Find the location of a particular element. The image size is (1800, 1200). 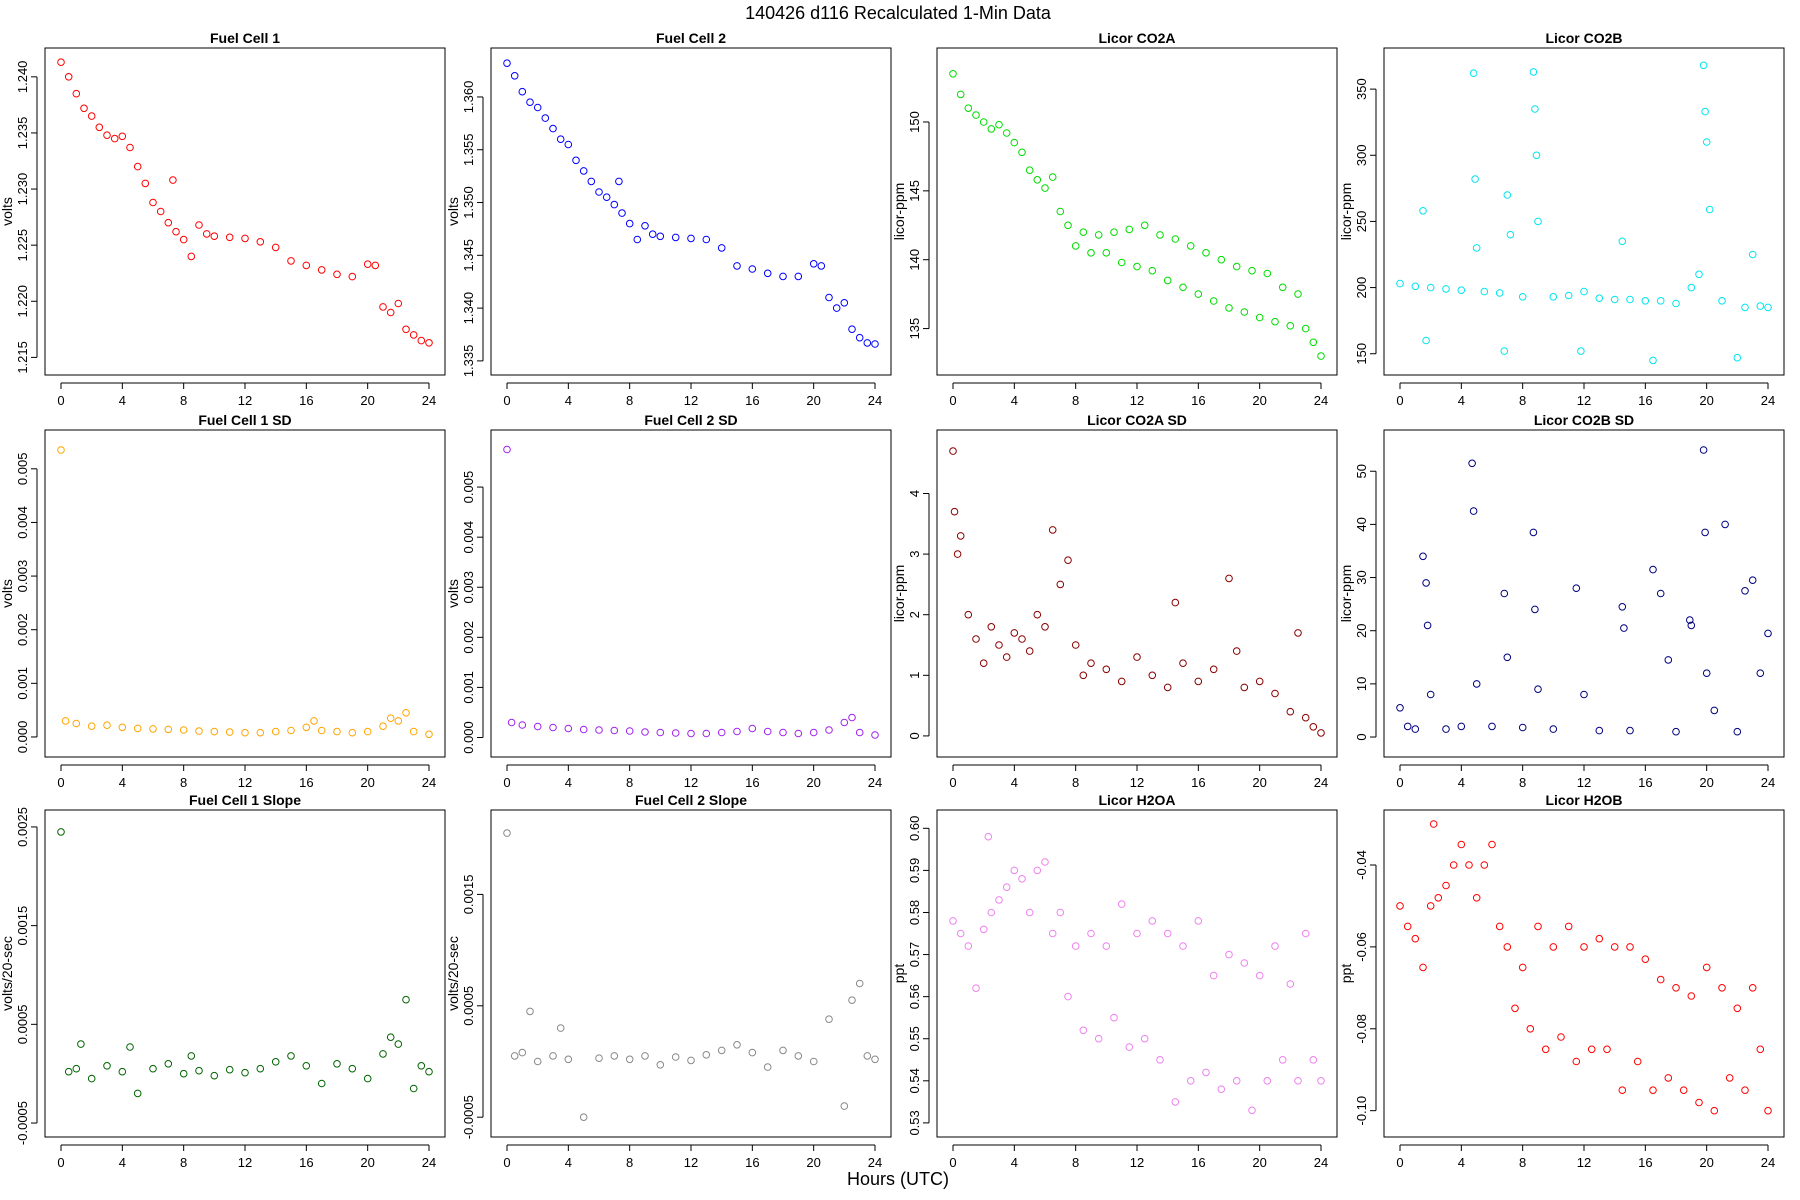

y-tick-label: 0.003 is located at coordinates (468, 587).